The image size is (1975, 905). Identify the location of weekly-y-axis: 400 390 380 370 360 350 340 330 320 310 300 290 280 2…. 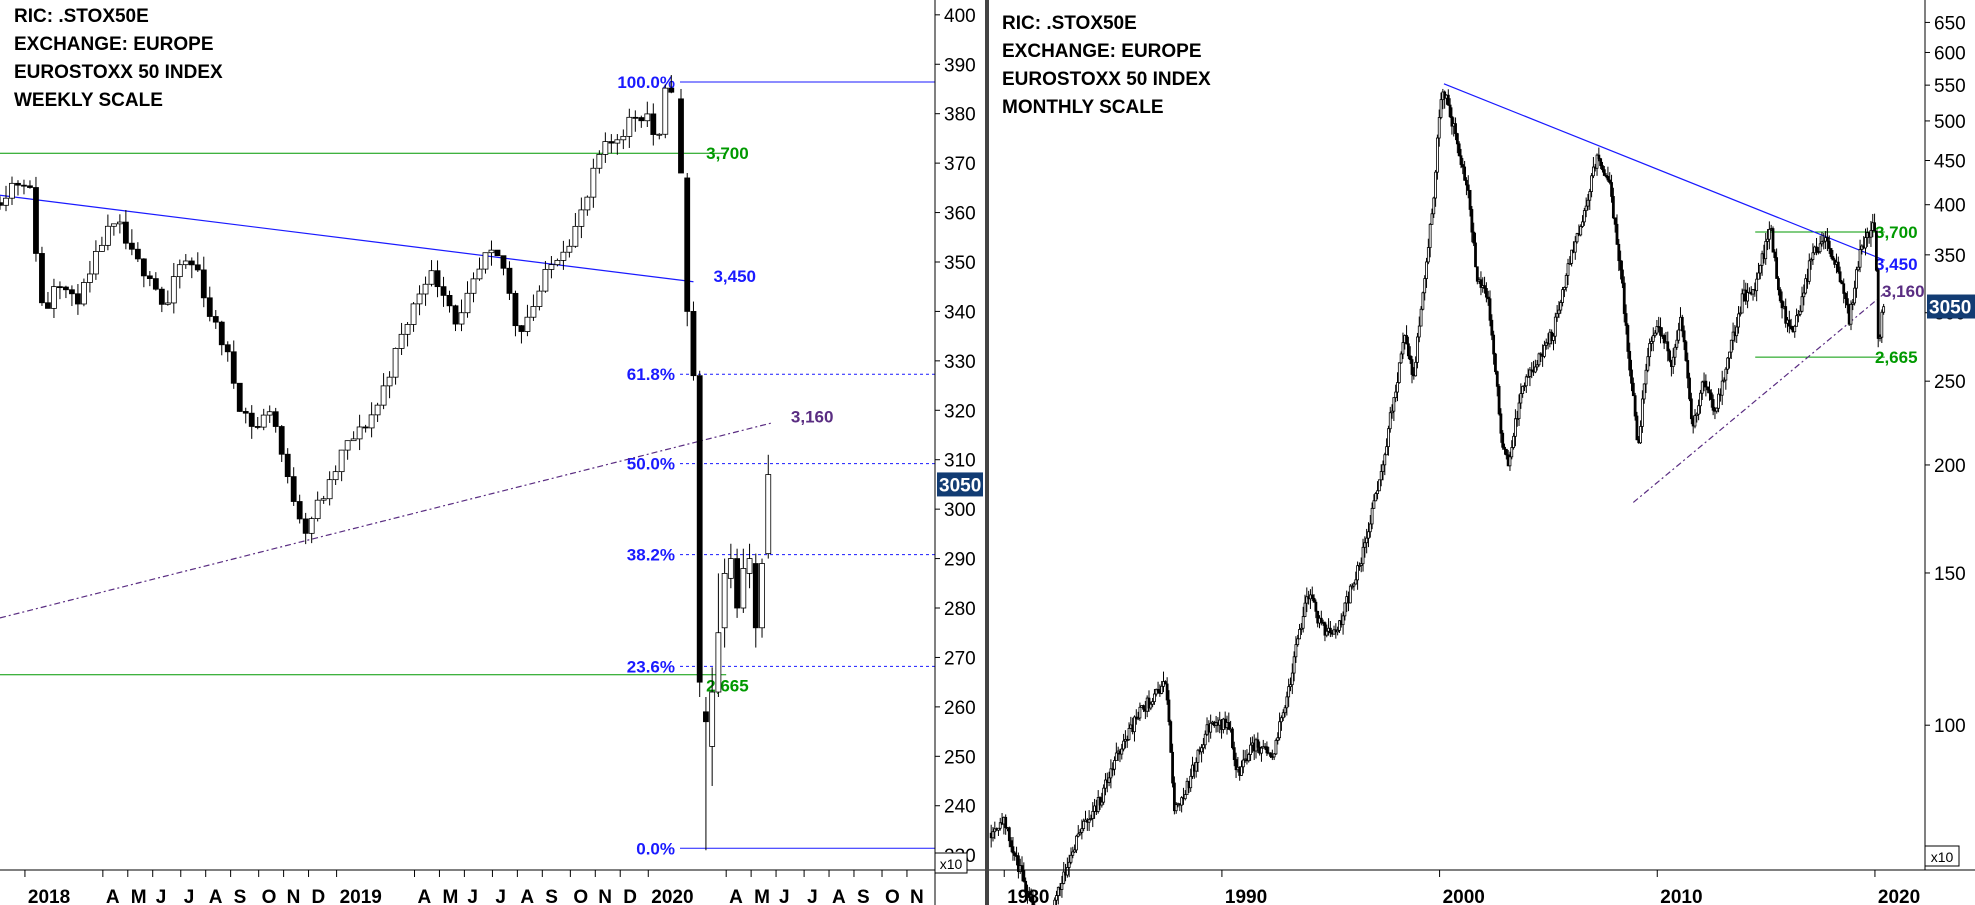
(959, 436).